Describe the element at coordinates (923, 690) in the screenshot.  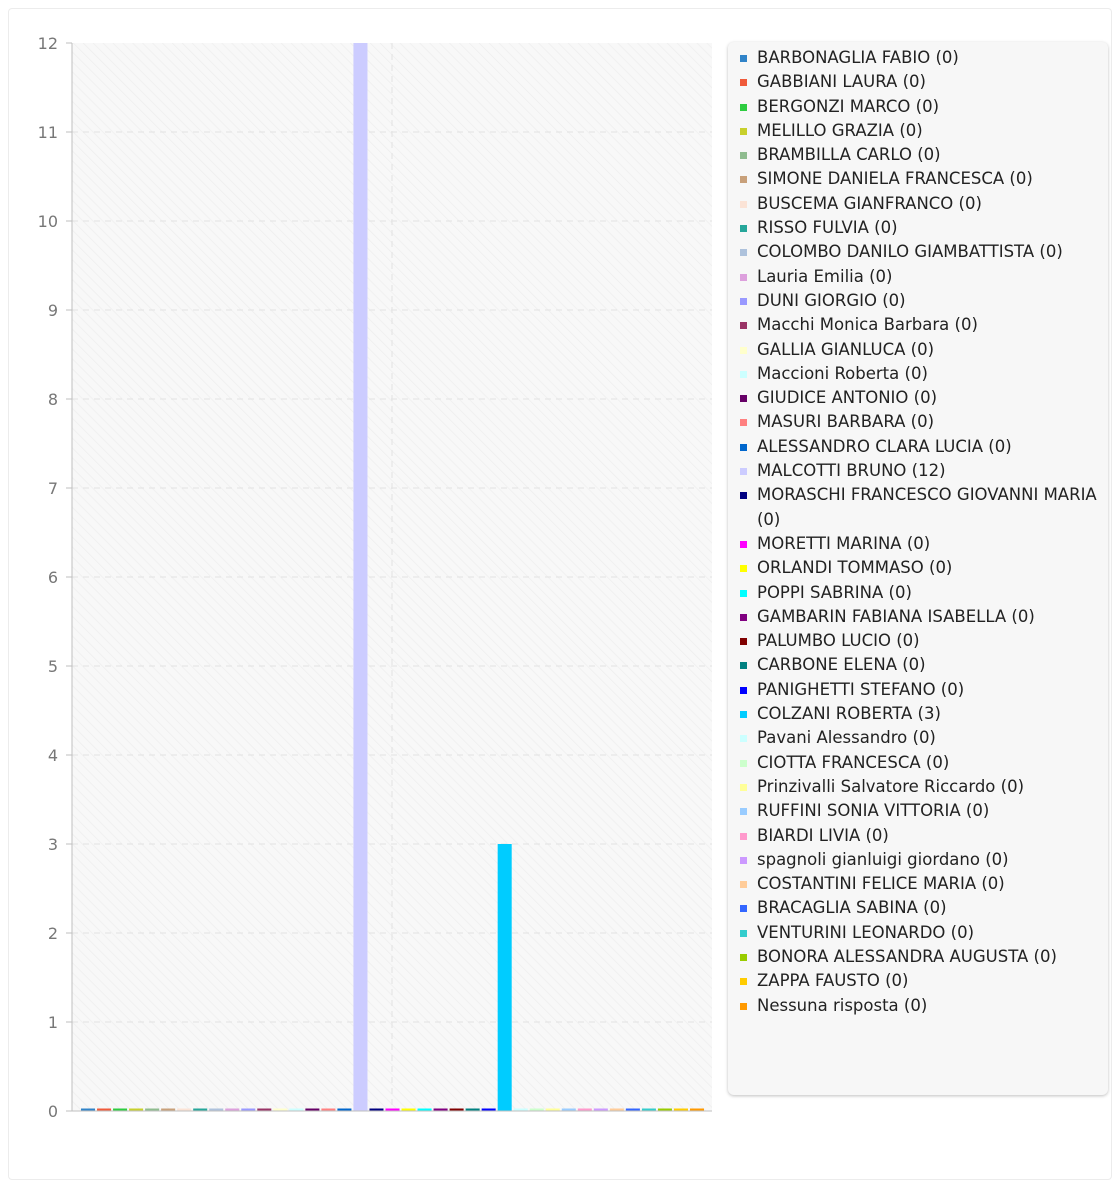
I see `legend-item: PANIGHETTI STEFANO (0)` at that location.